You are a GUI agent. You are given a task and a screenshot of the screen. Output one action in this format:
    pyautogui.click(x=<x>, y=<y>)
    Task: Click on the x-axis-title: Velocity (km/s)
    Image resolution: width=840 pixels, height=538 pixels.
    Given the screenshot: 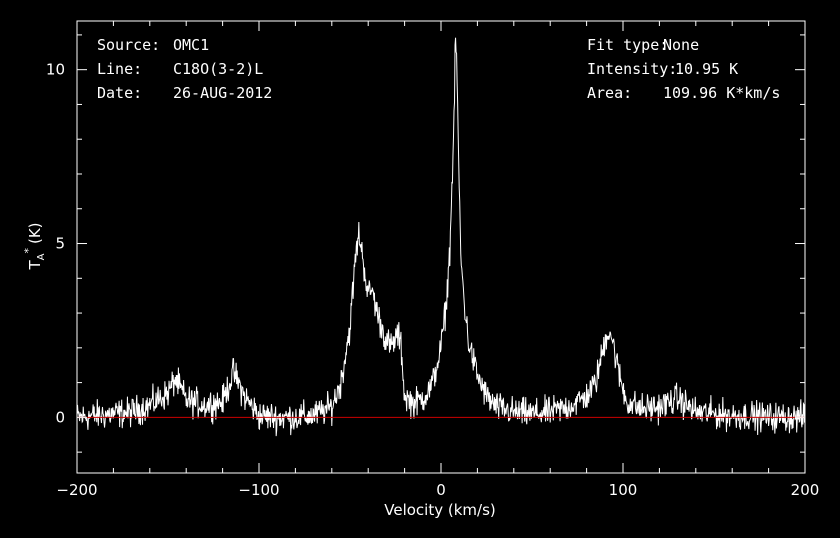 What is the action you would take?
    pyautogui.click(x=439, y=510)
    